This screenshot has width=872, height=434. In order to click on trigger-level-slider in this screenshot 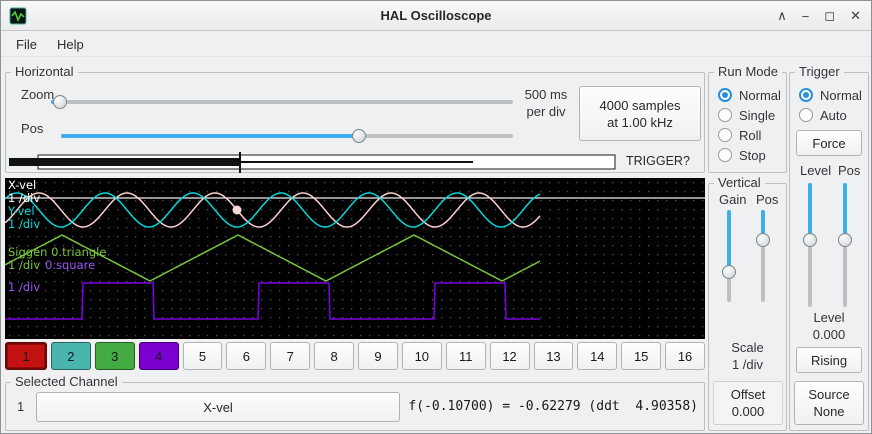, I will do `click(810, 245)`.